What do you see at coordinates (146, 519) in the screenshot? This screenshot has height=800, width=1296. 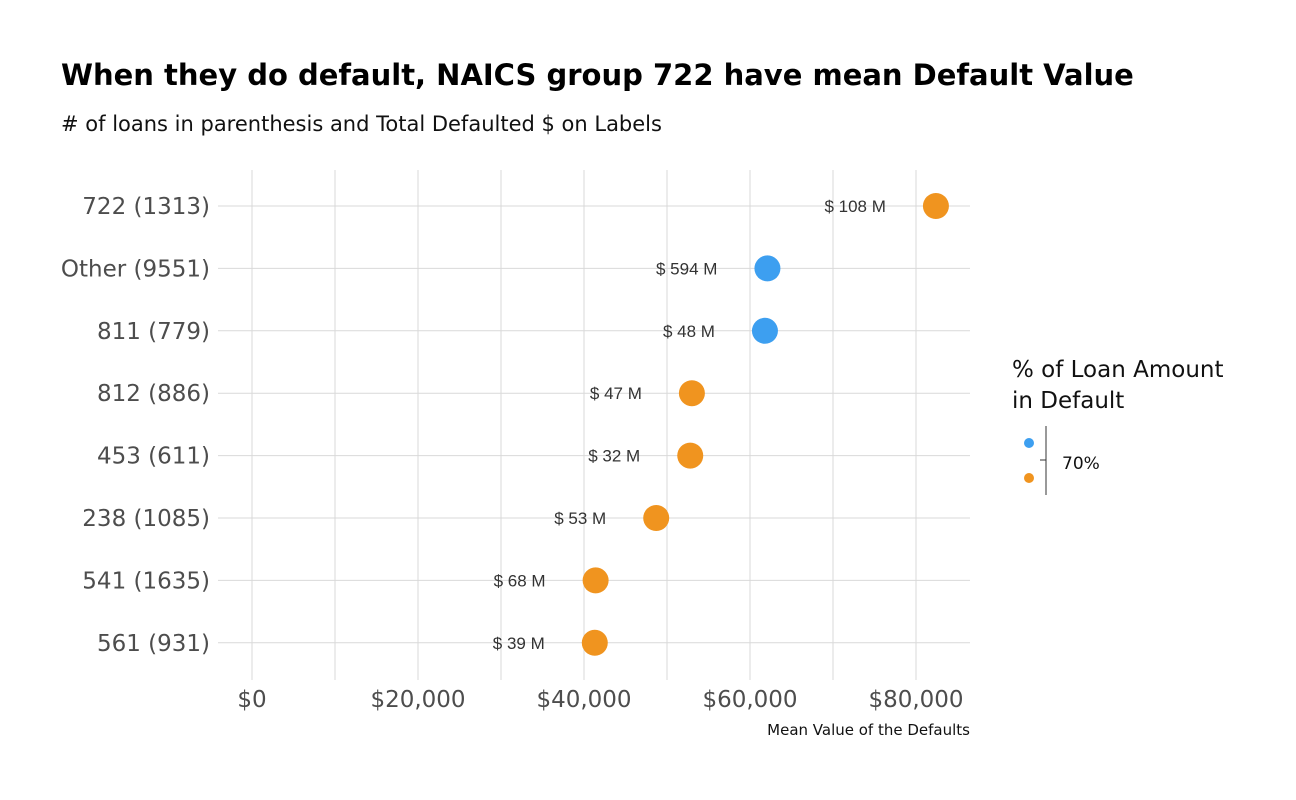 I see `y-tick-label: 238 (1085)` at bounding box center [146, 519].